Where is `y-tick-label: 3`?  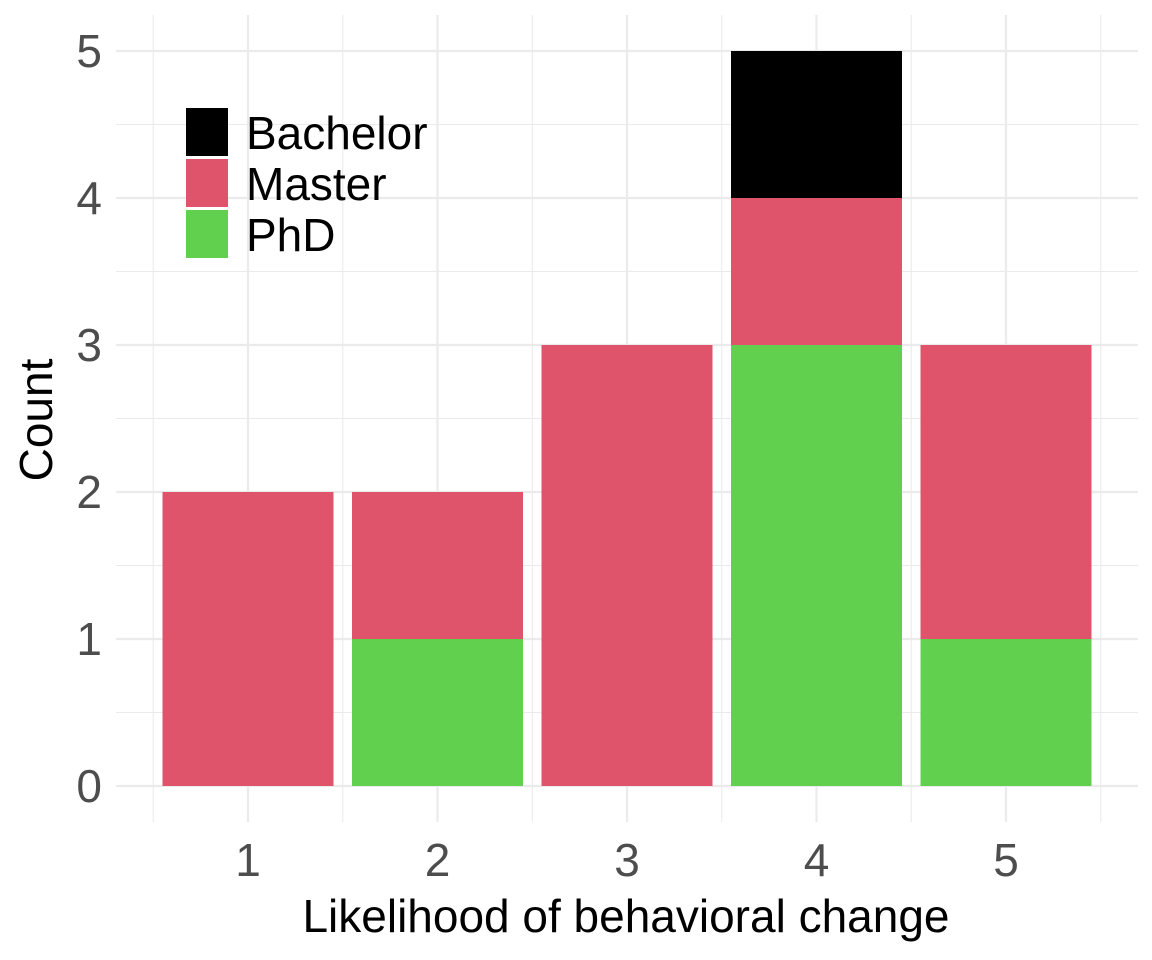 y-tick-label: 3 is located at coordinates (89, 345).